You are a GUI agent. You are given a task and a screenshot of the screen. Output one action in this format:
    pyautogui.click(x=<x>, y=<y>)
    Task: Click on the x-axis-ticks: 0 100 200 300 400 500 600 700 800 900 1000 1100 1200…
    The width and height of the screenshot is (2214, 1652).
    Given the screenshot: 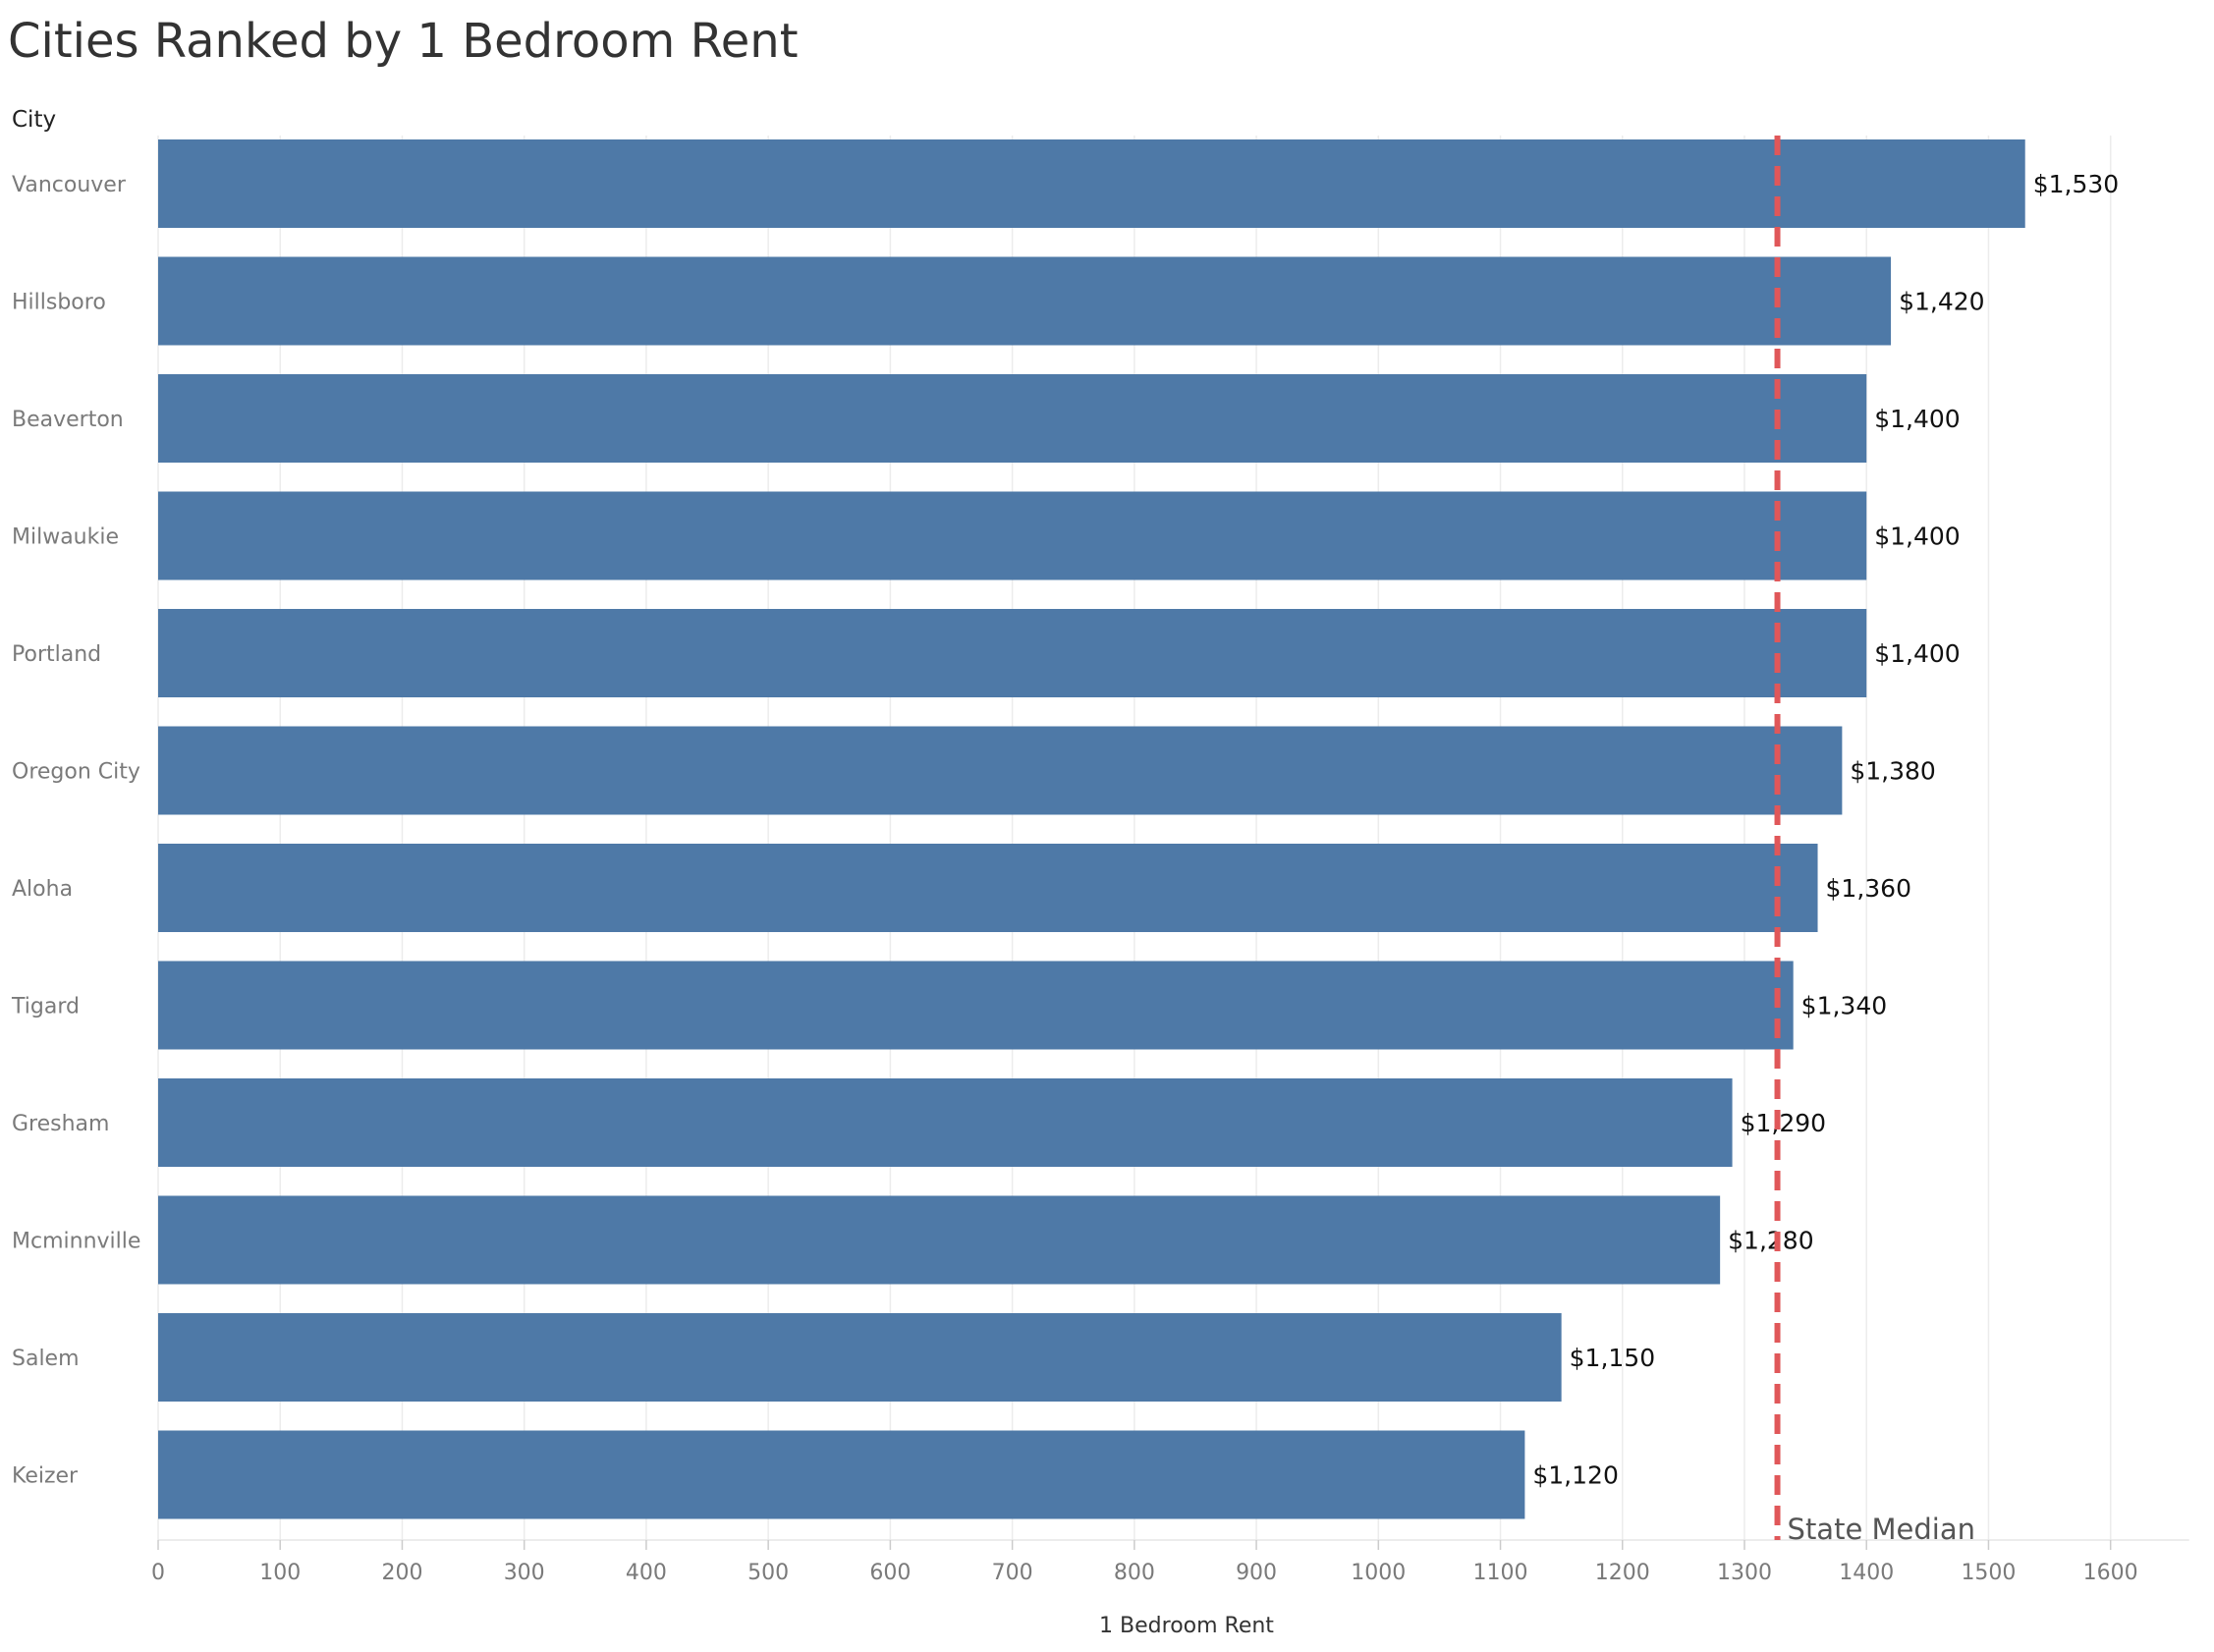 What is the action you would take?
    pyautogui.click(x=1144, y=1562)
    